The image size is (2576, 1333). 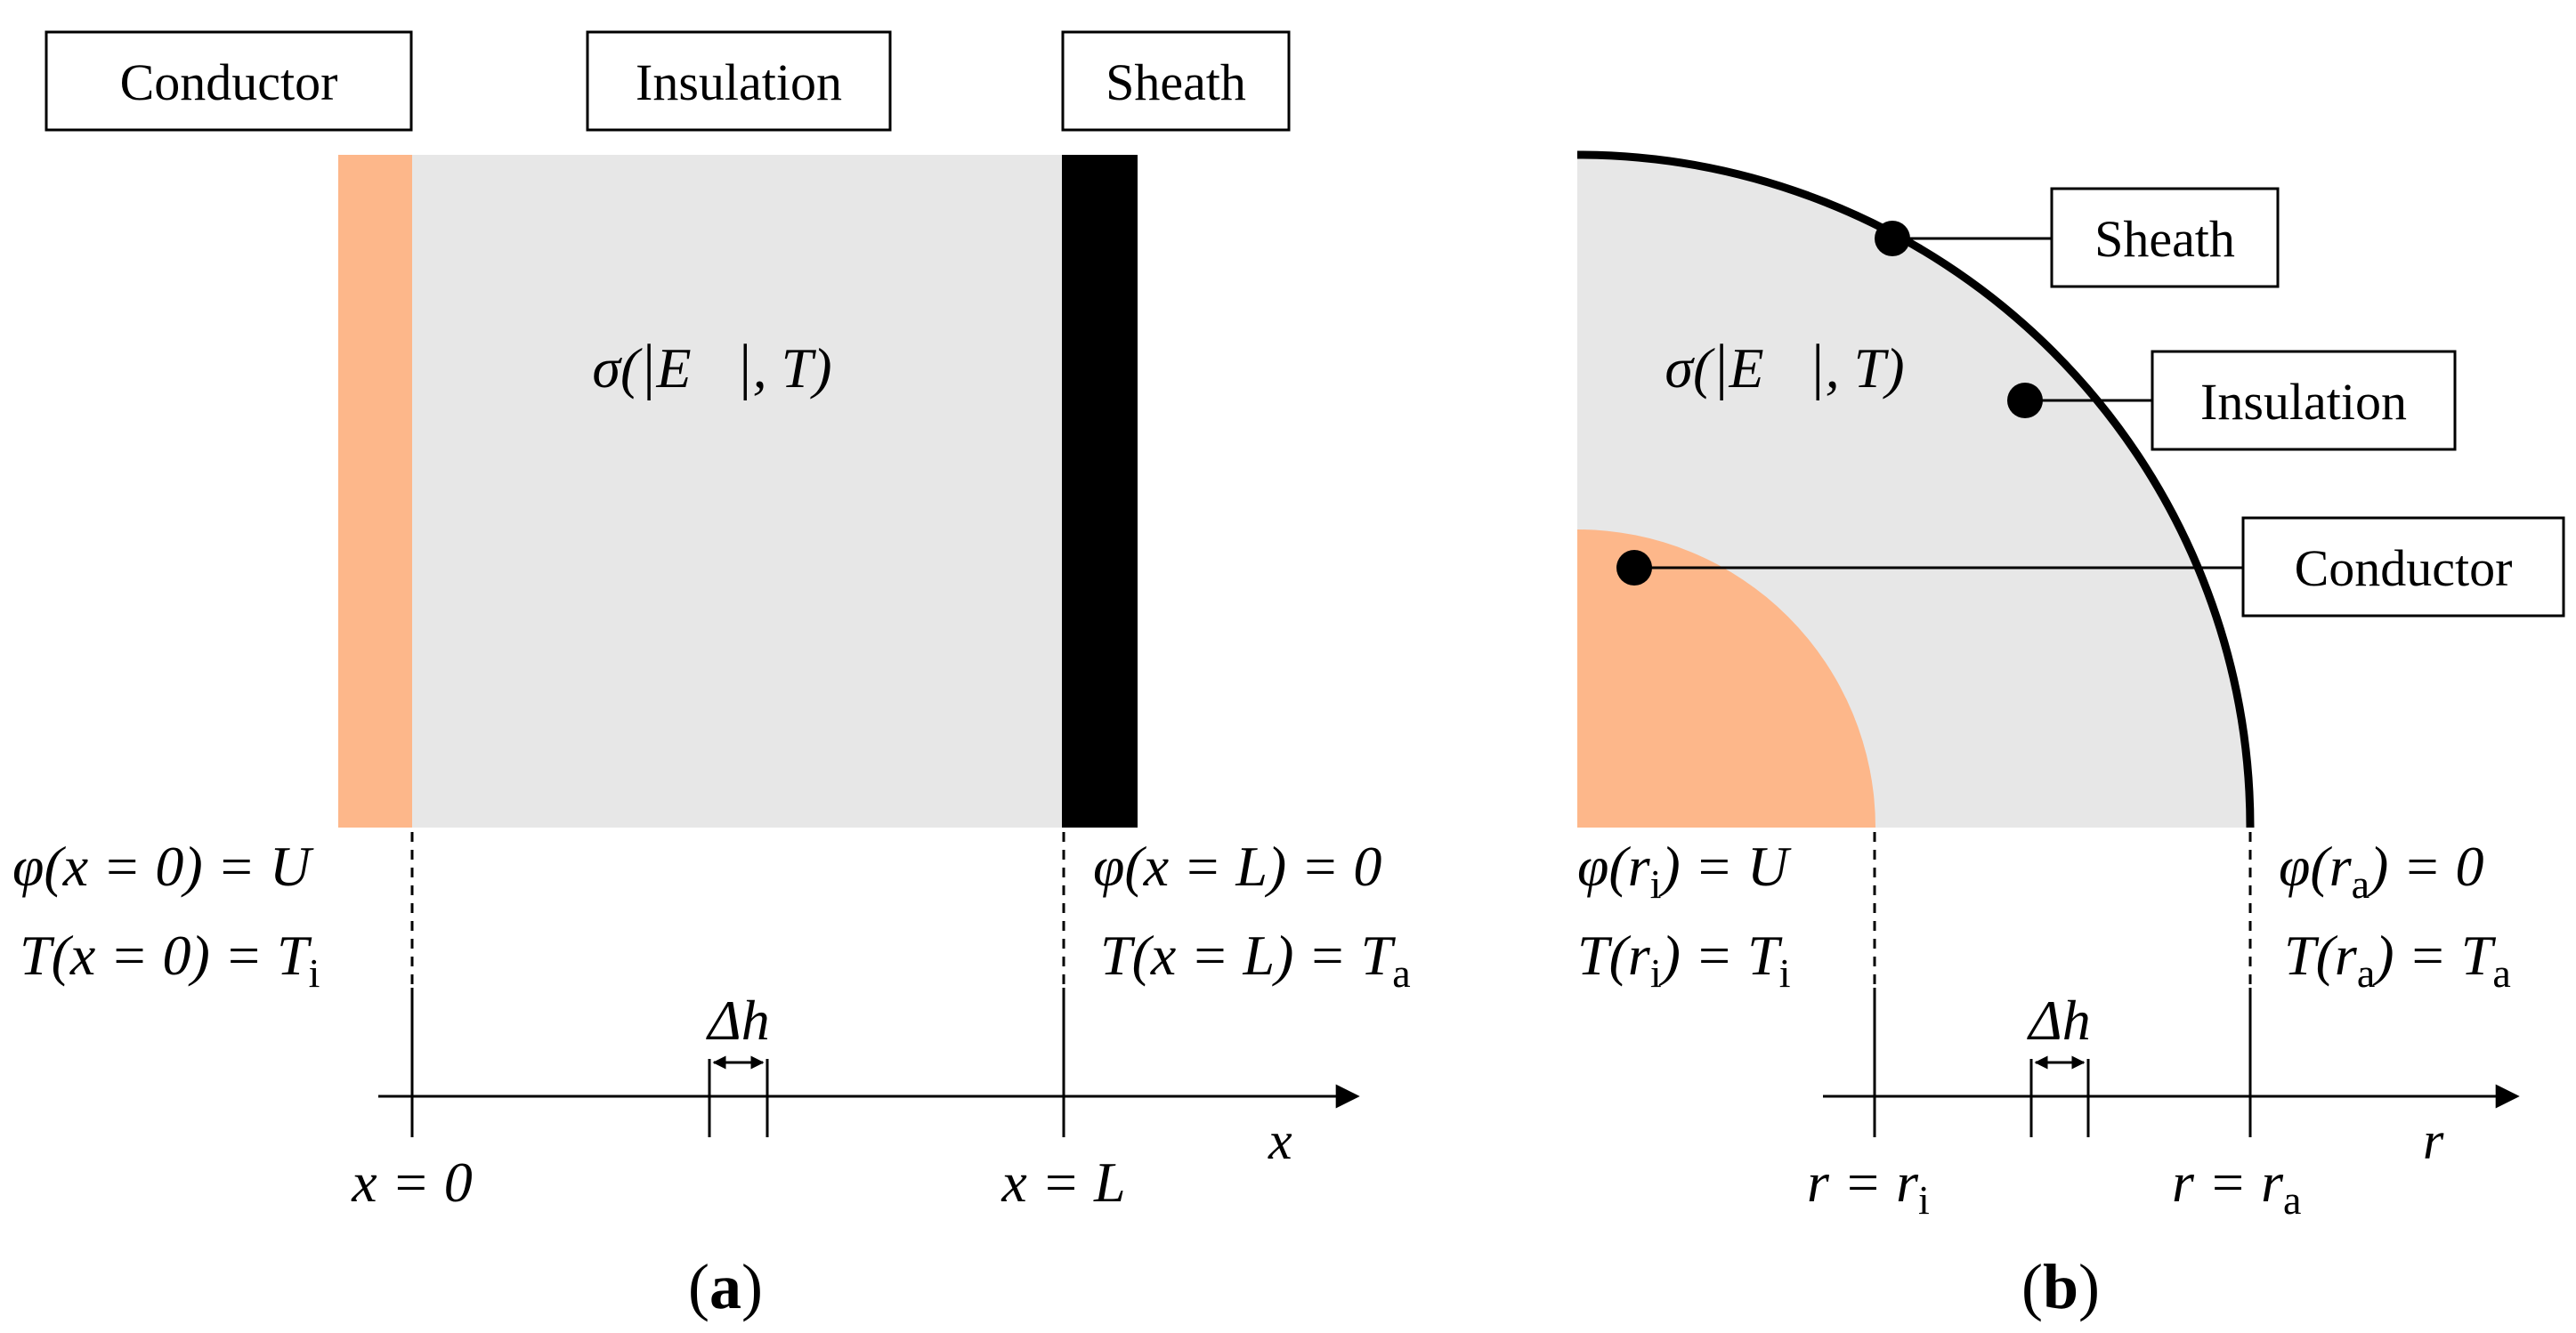 I want to click on tick-ra: r = ra, so click(x=2236, y=1187).